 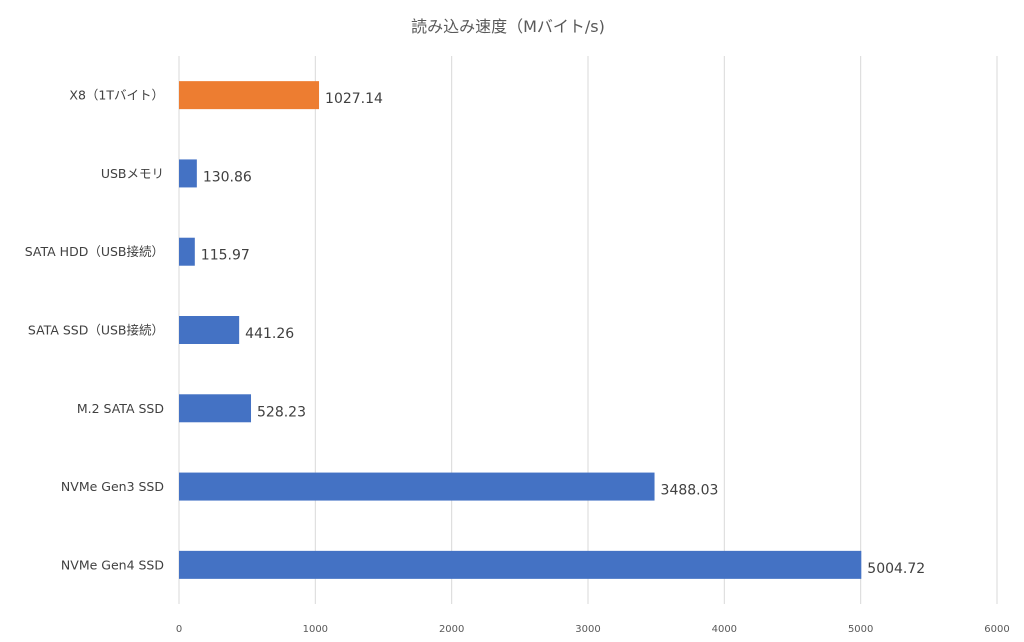 I want to click on x-tick-label: 3000, so click(x=587, y=629).